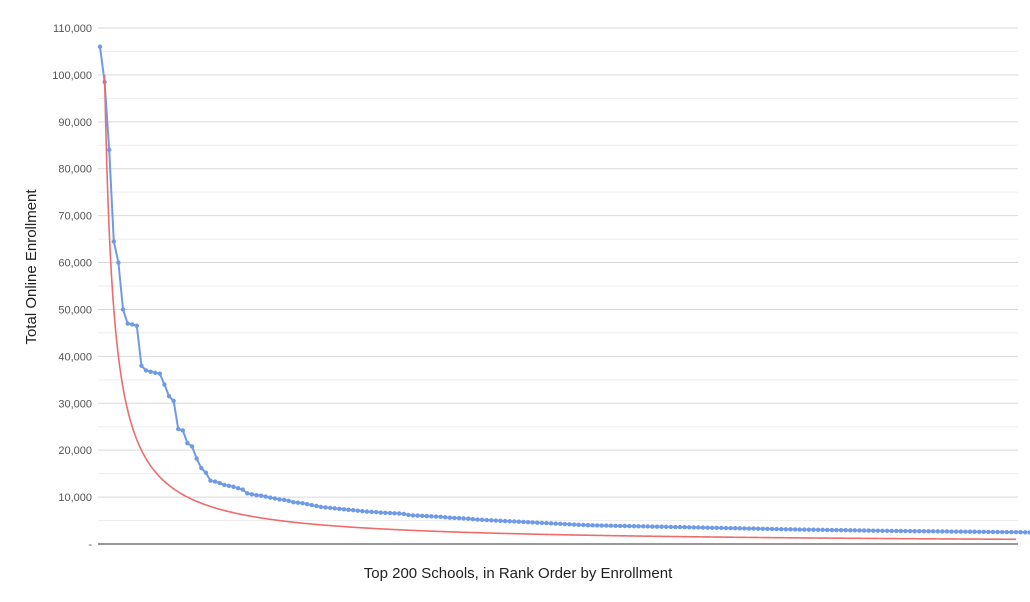  I want to click on y-tick-label: 40,000, so click(75, 357).